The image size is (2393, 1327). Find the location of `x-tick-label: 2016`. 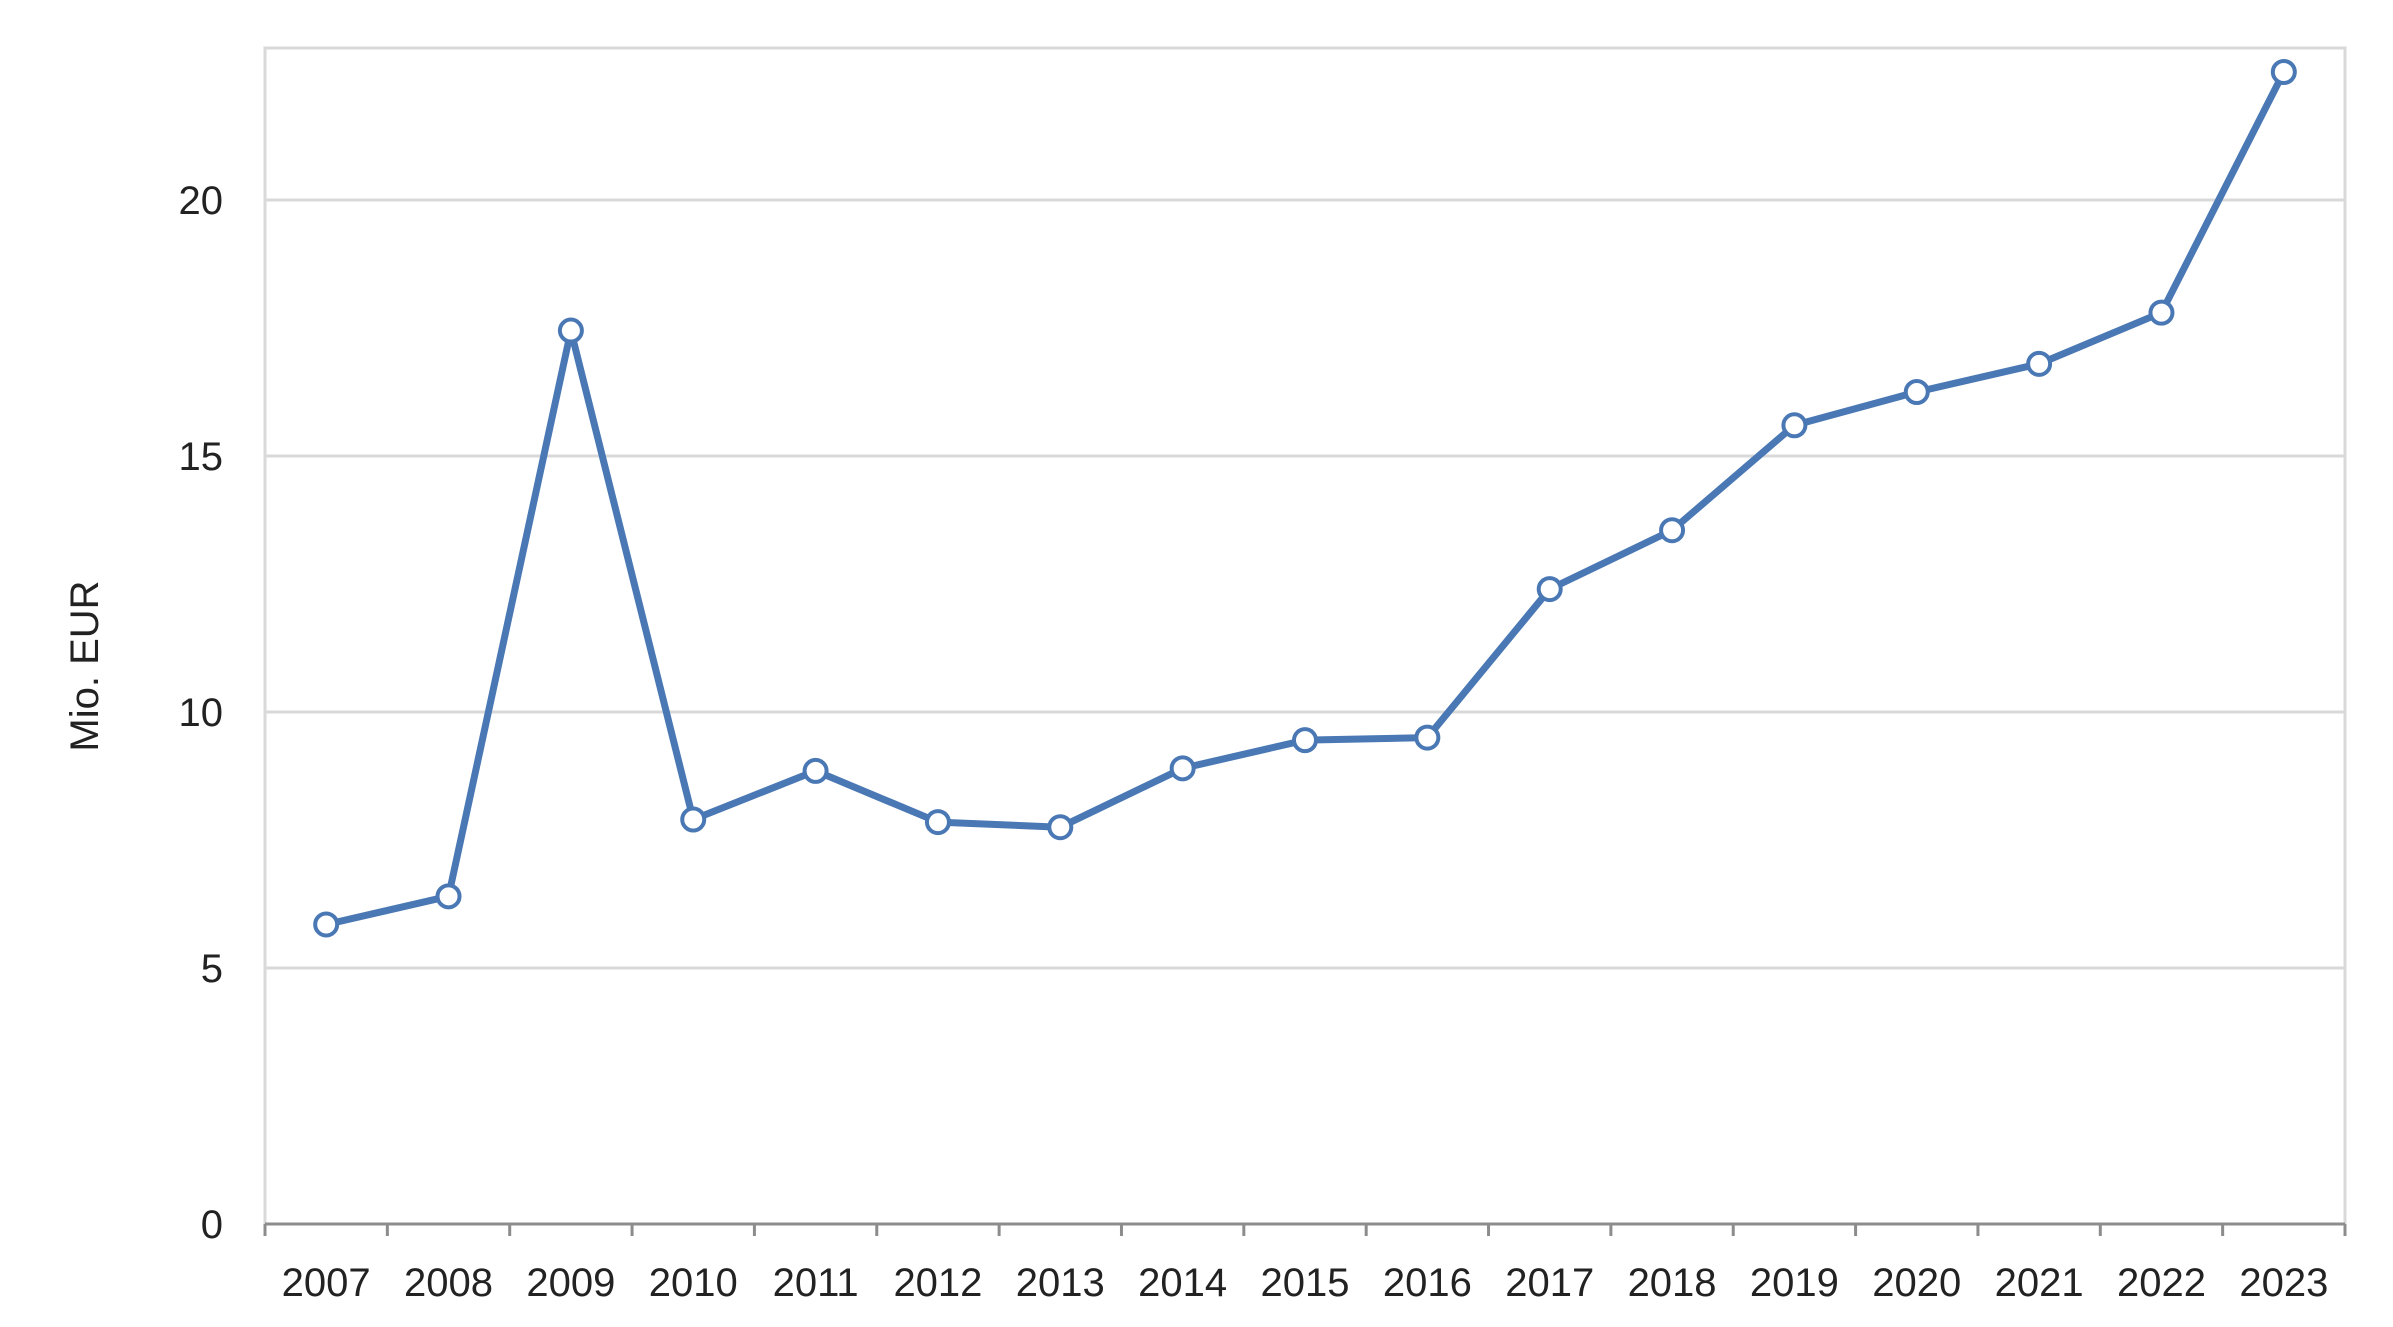

x-tick-label: 2016 is located at coordinates (1427, 1283).